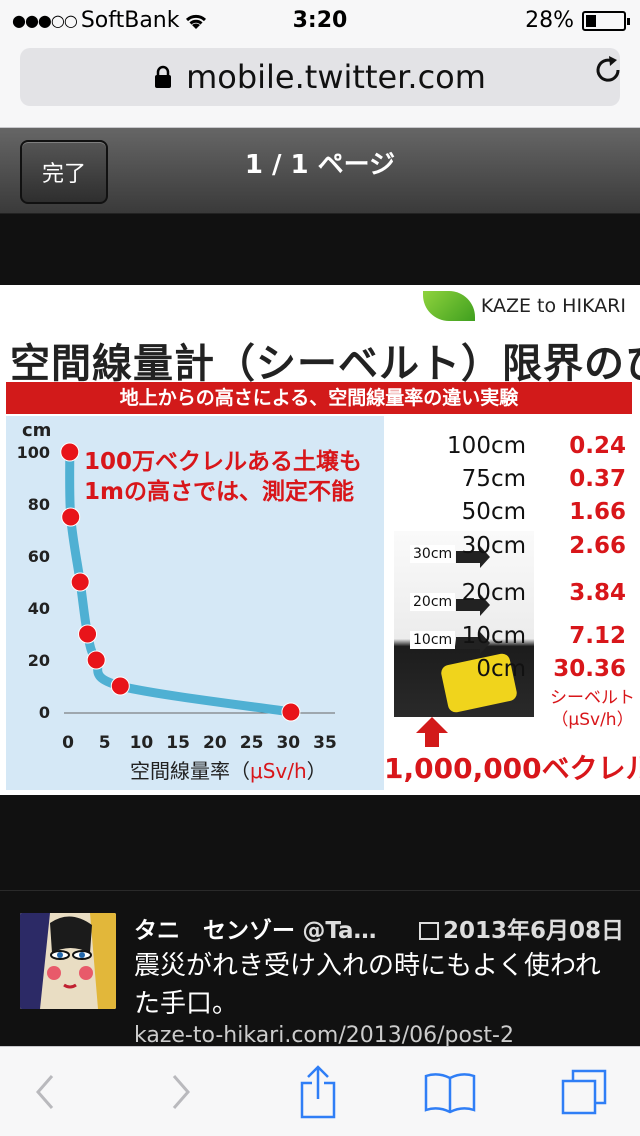  I want to click on reading-height: 10cm, so click(493, 636).